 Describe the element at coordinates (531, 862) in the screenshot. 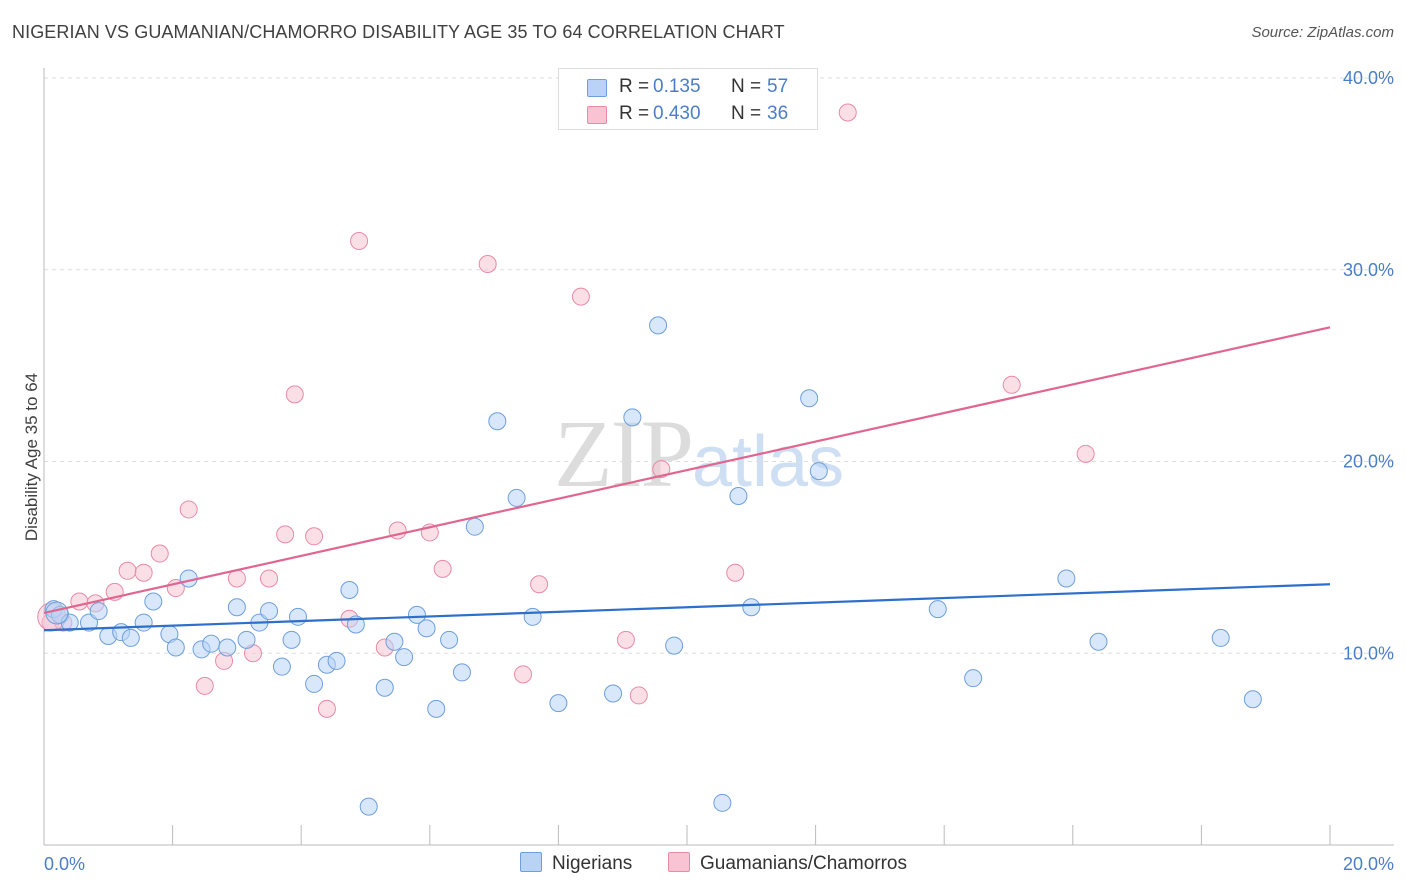

I see `bottom-legend-swatch-blue` at that location.